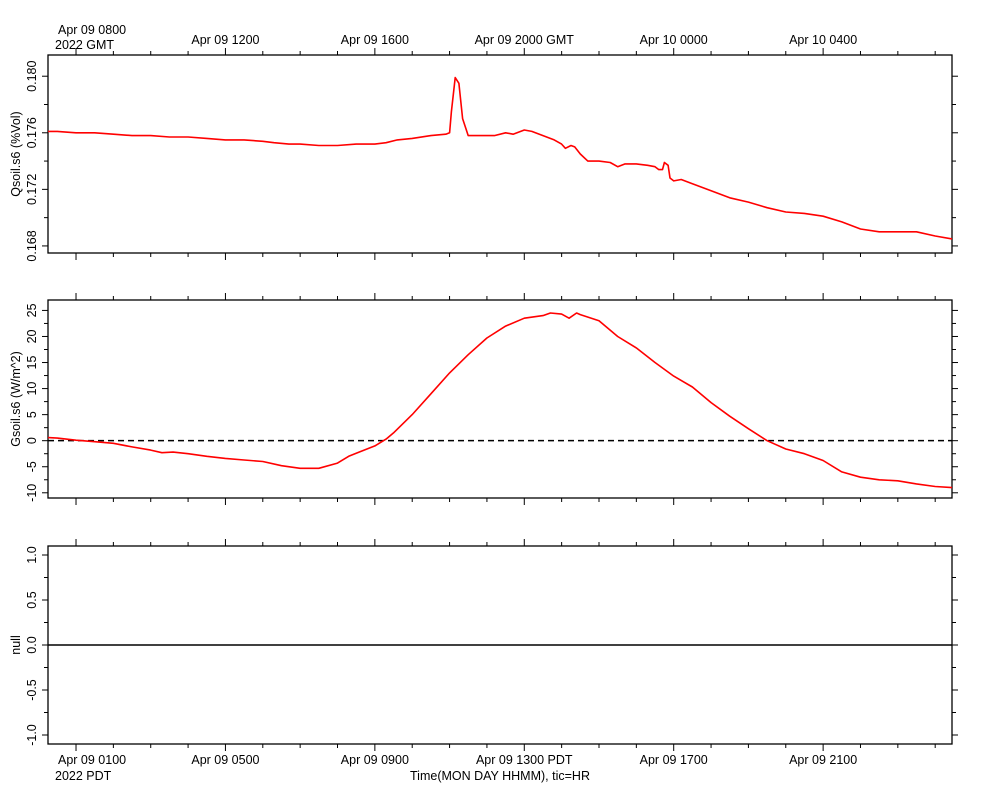 This screenshot has height=800, width=1000. What do you see at coordinates (32, 599) in the screenshot?
I see `y-tick-label: 0.5` at bounding box center [32, 599].